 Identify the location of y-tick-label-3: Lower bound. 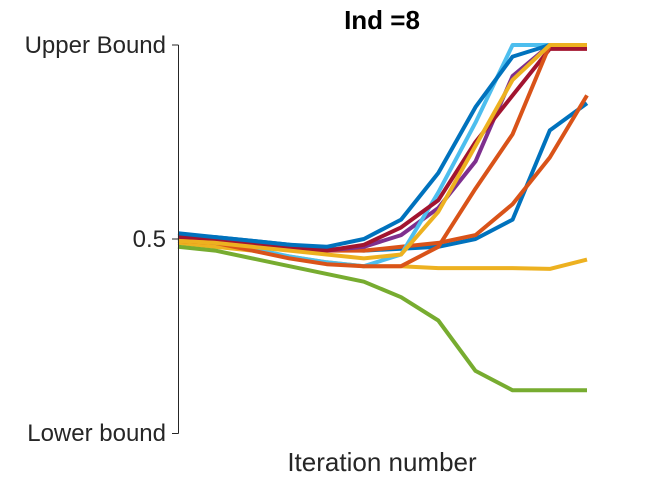
(96, 433).